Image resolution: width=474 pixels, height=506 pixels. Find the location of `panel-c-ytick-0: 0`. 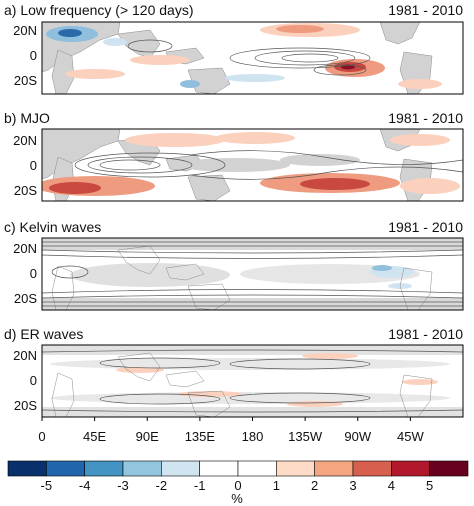

panel-c-ytick-0: 0 is located at coordinates (33, 273).